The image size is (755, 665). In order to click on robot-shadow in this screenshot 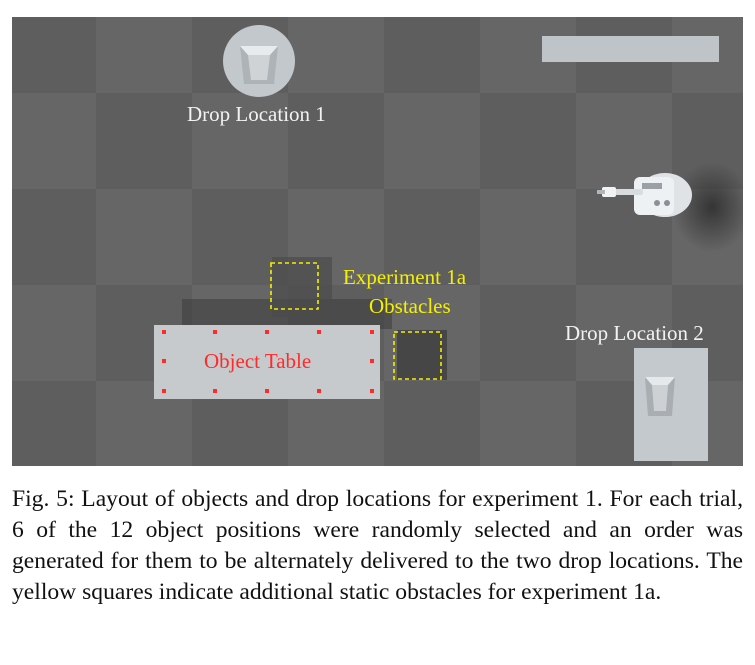, I will do `click(707, 207)`.